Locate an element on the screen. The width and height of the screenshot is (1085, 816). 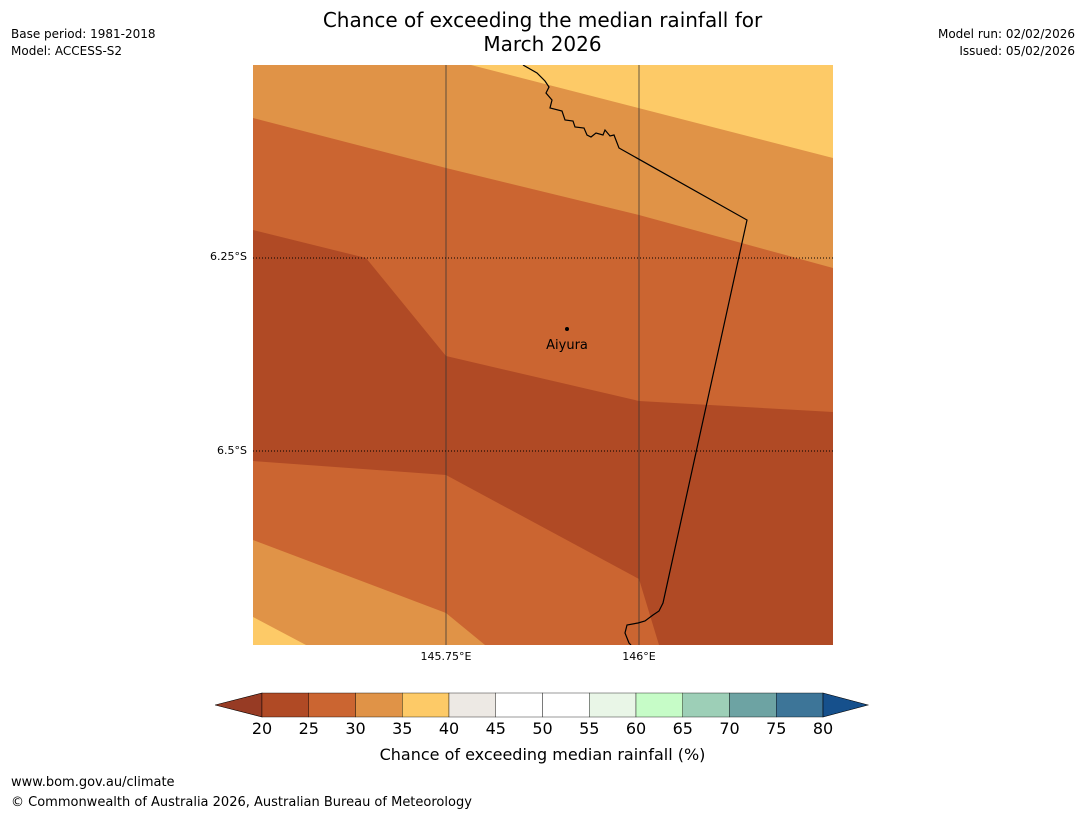
band-35-40-bottom is located at coordinates (279, 631).